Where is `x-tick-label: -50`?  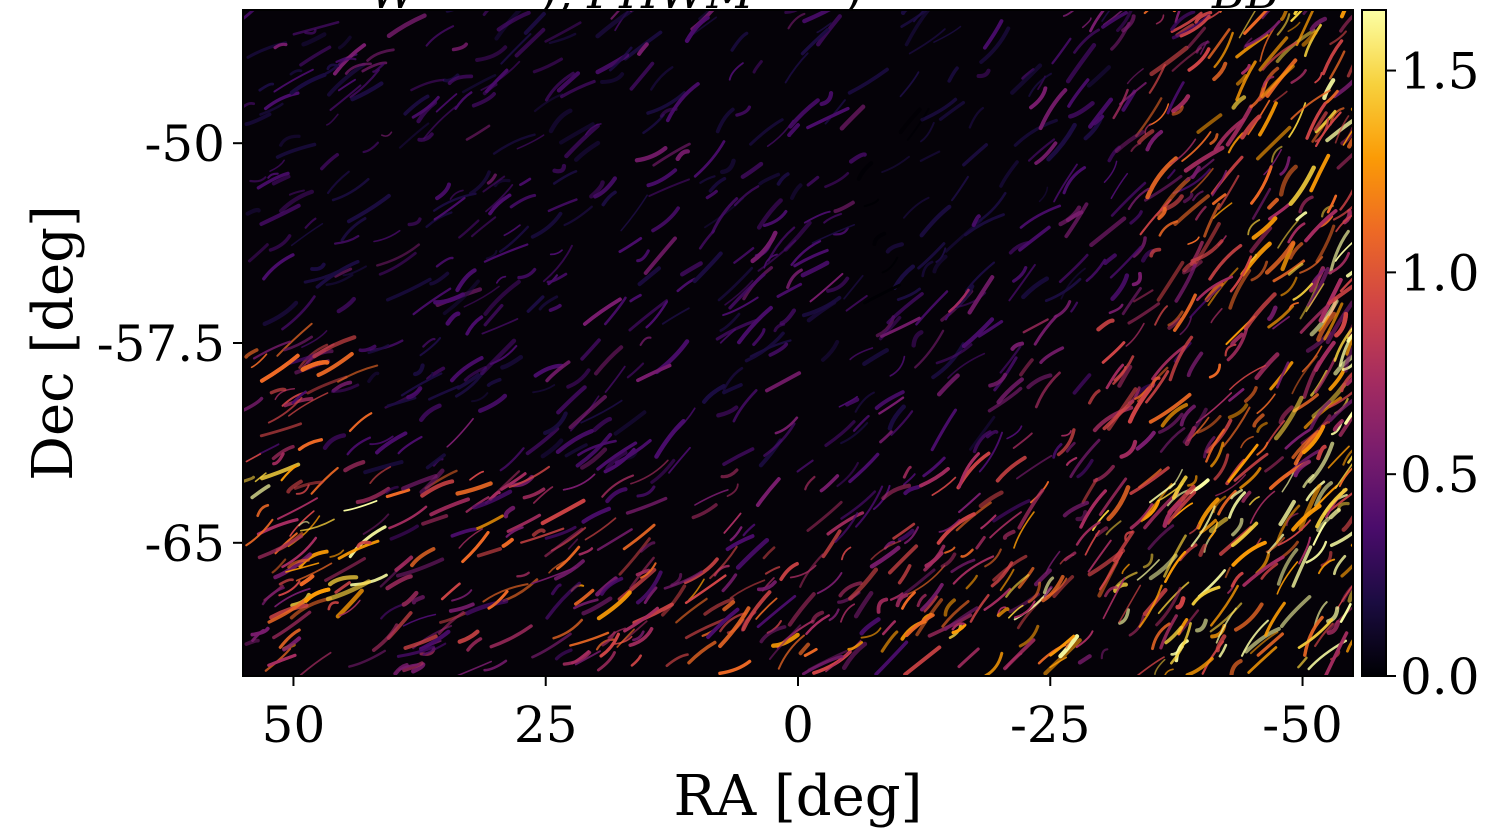 x-tick-label: -50 is located at coordinates (1302, 725).